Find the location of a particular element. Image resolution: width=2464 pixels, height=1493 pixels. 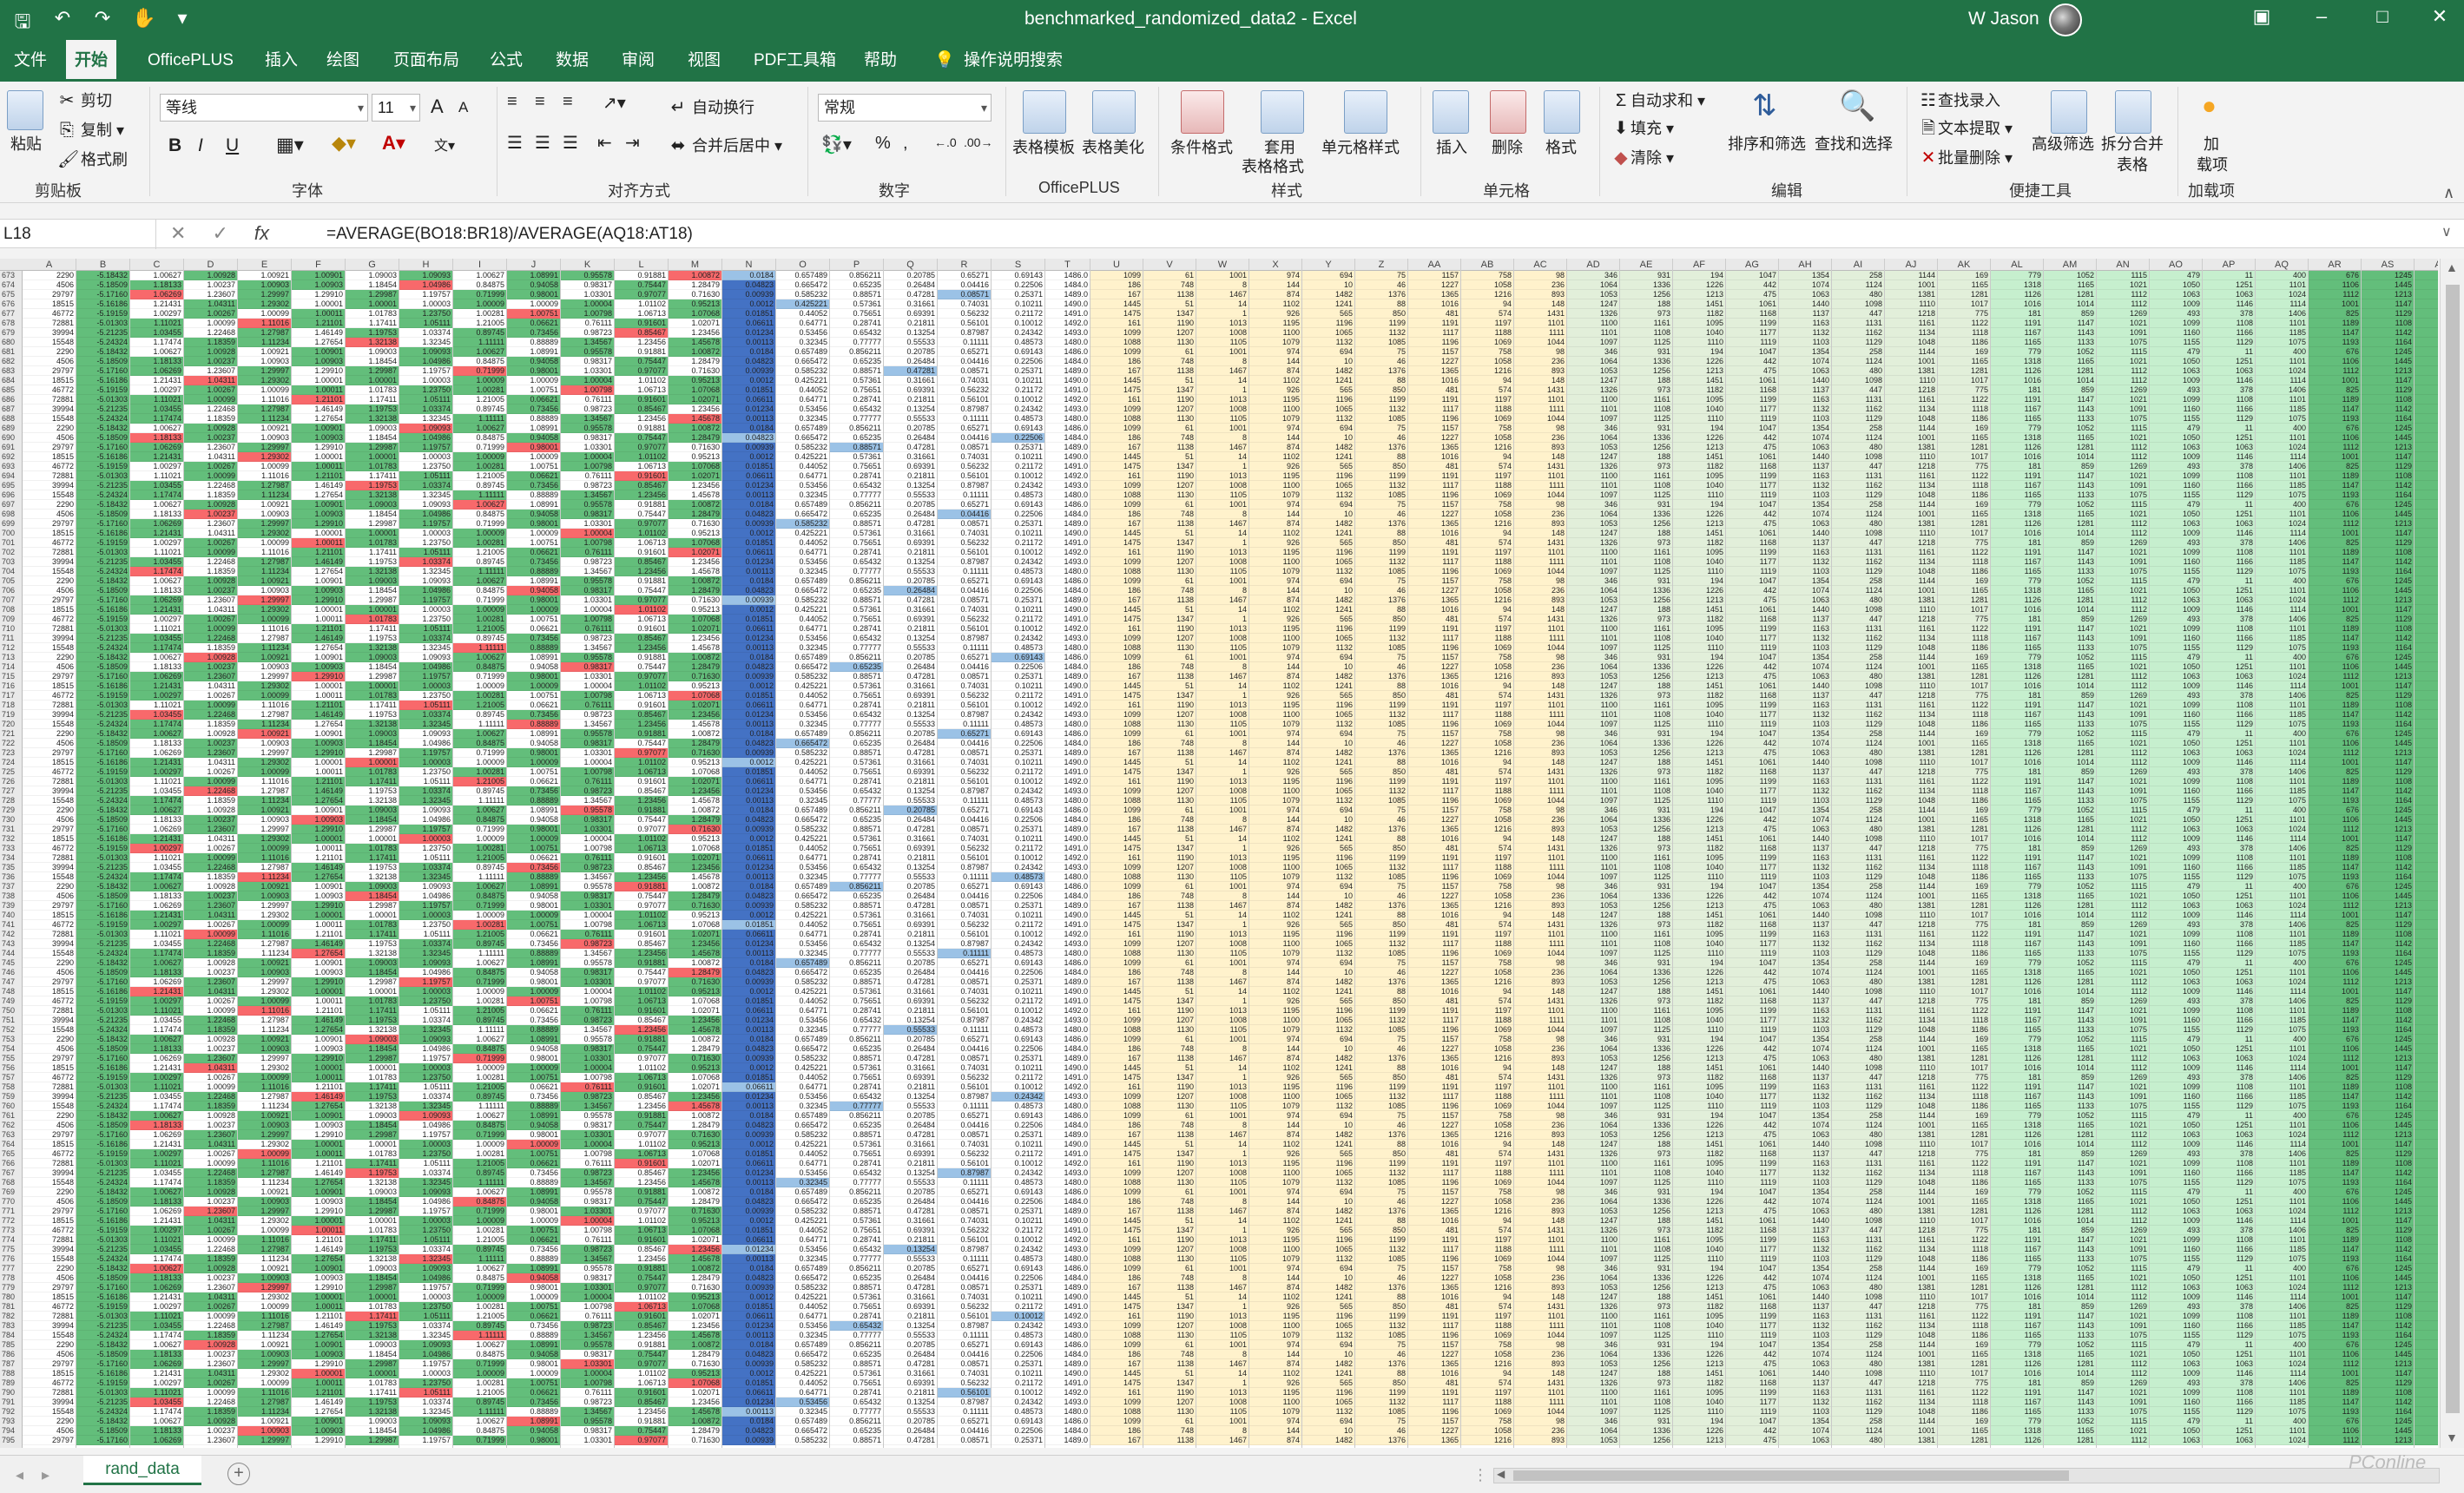

cell: 1.00751 is located at coordinates (533, 314).